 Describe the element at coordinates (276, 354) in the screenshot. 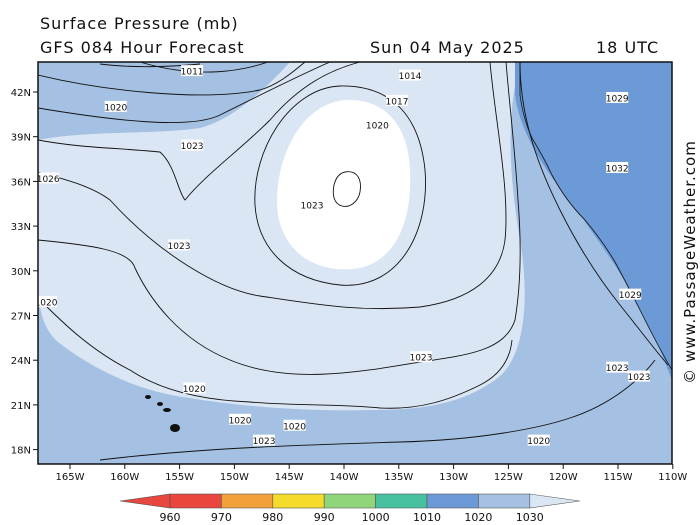

I see `isobar-1020-south` at that location.